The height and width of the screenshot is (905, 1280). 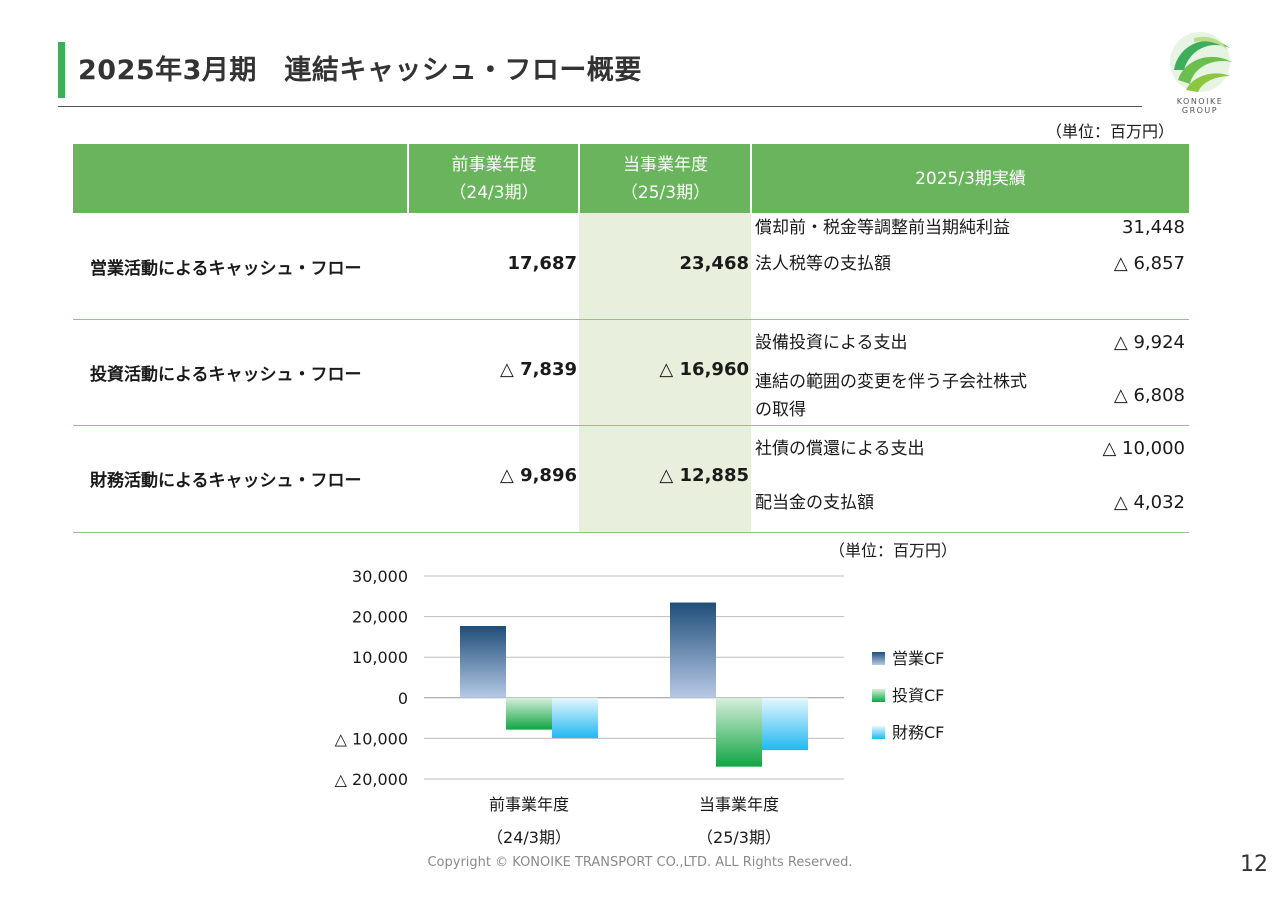 What do you see at coordinates (529, 804) in the screenshot?
I see `x-tick-label: 前事業年度` at bounding box center [529, 804].